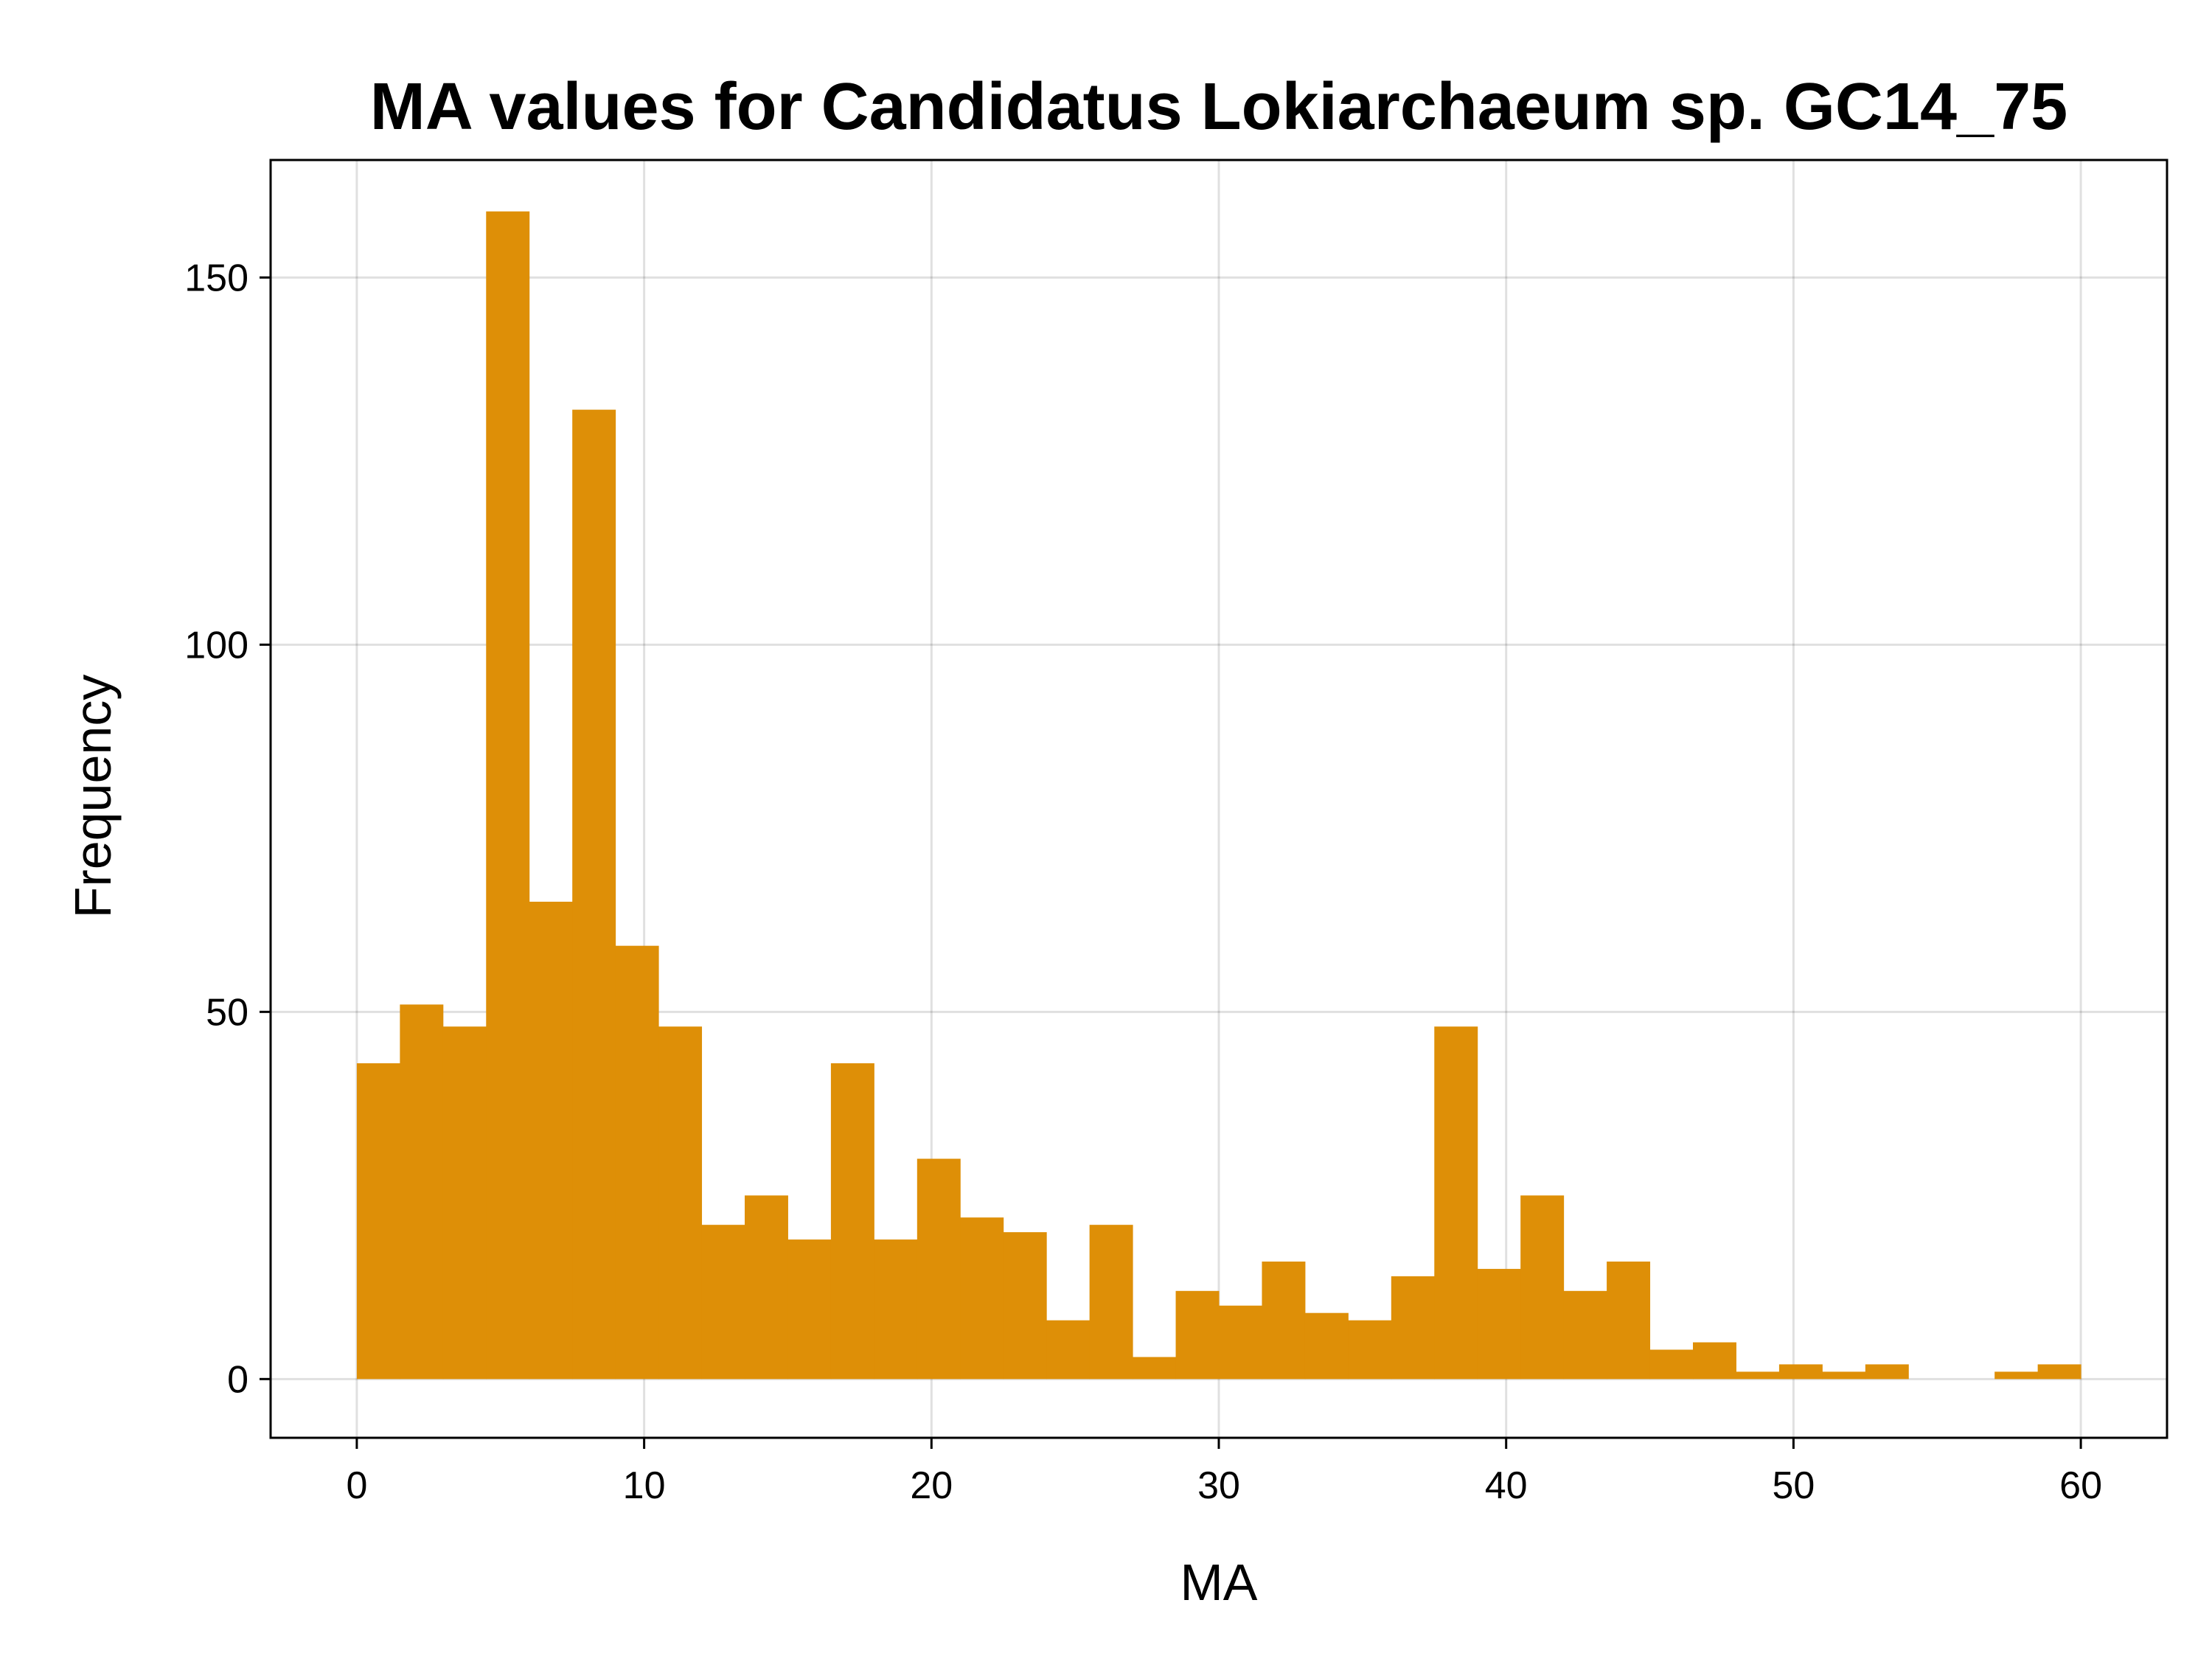 This screenshot has width=2212, height=1659. I want to click on x-tick-label: 20, so click(931, 1485).